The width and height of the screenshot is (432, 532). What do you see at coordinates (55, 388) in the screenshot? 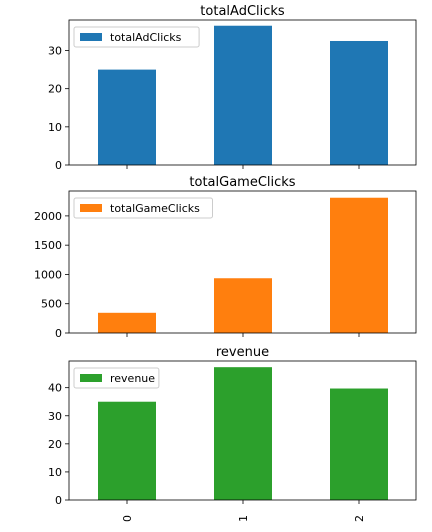
I see `y-tick-label: 40` at bounding box center [55, 388].